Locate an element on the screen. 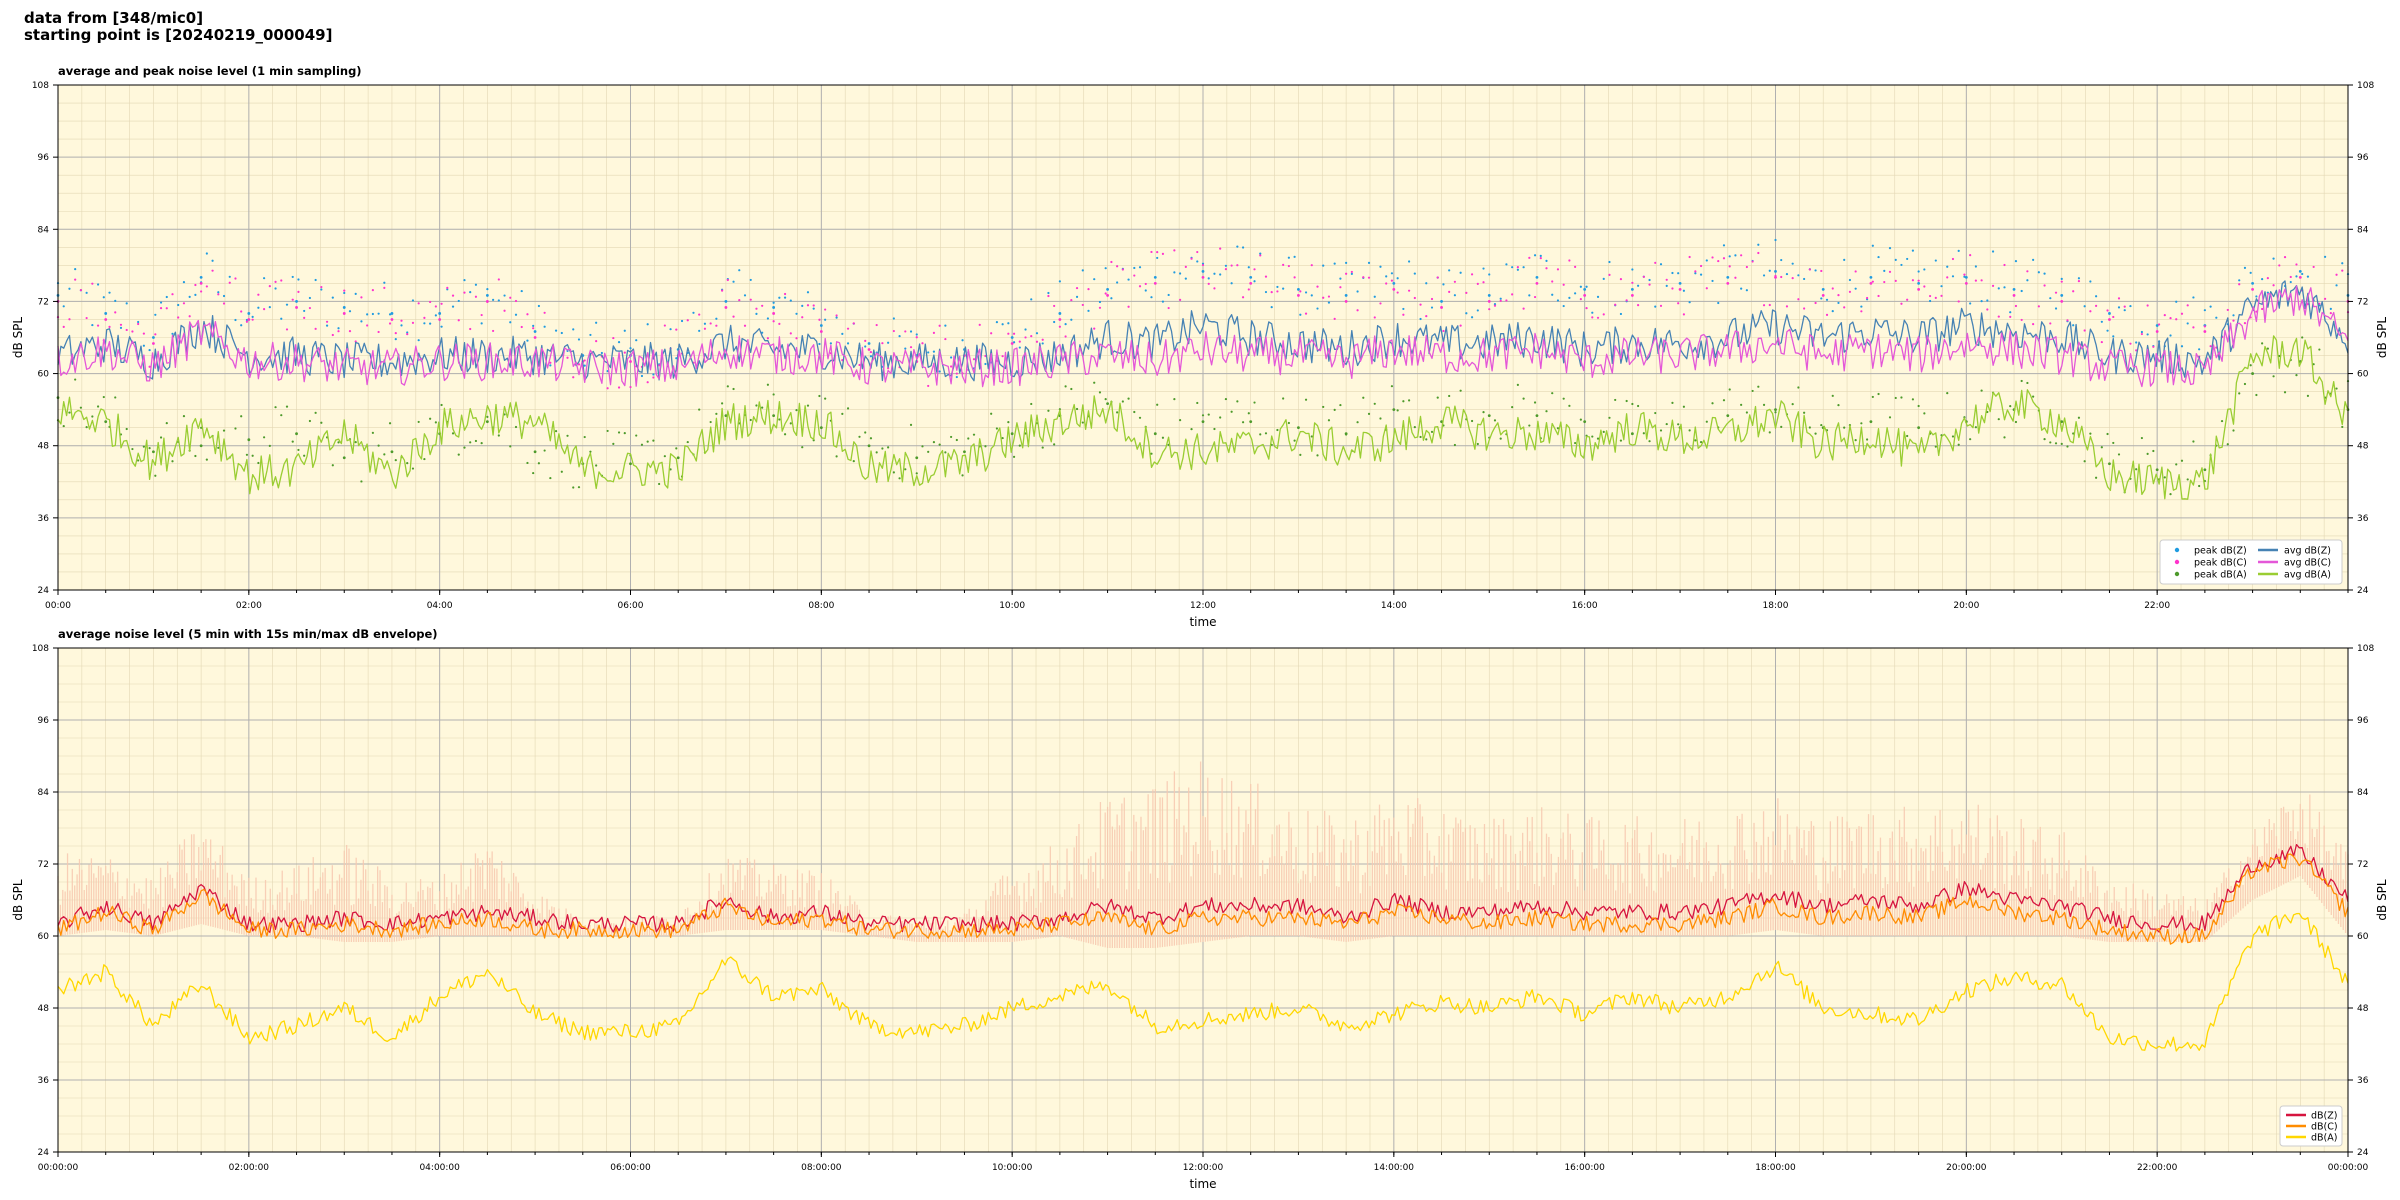 The width and height of the screenshot is (2400, 1200). x-tick-label: 08:00 is located at coordinates (821, 606).